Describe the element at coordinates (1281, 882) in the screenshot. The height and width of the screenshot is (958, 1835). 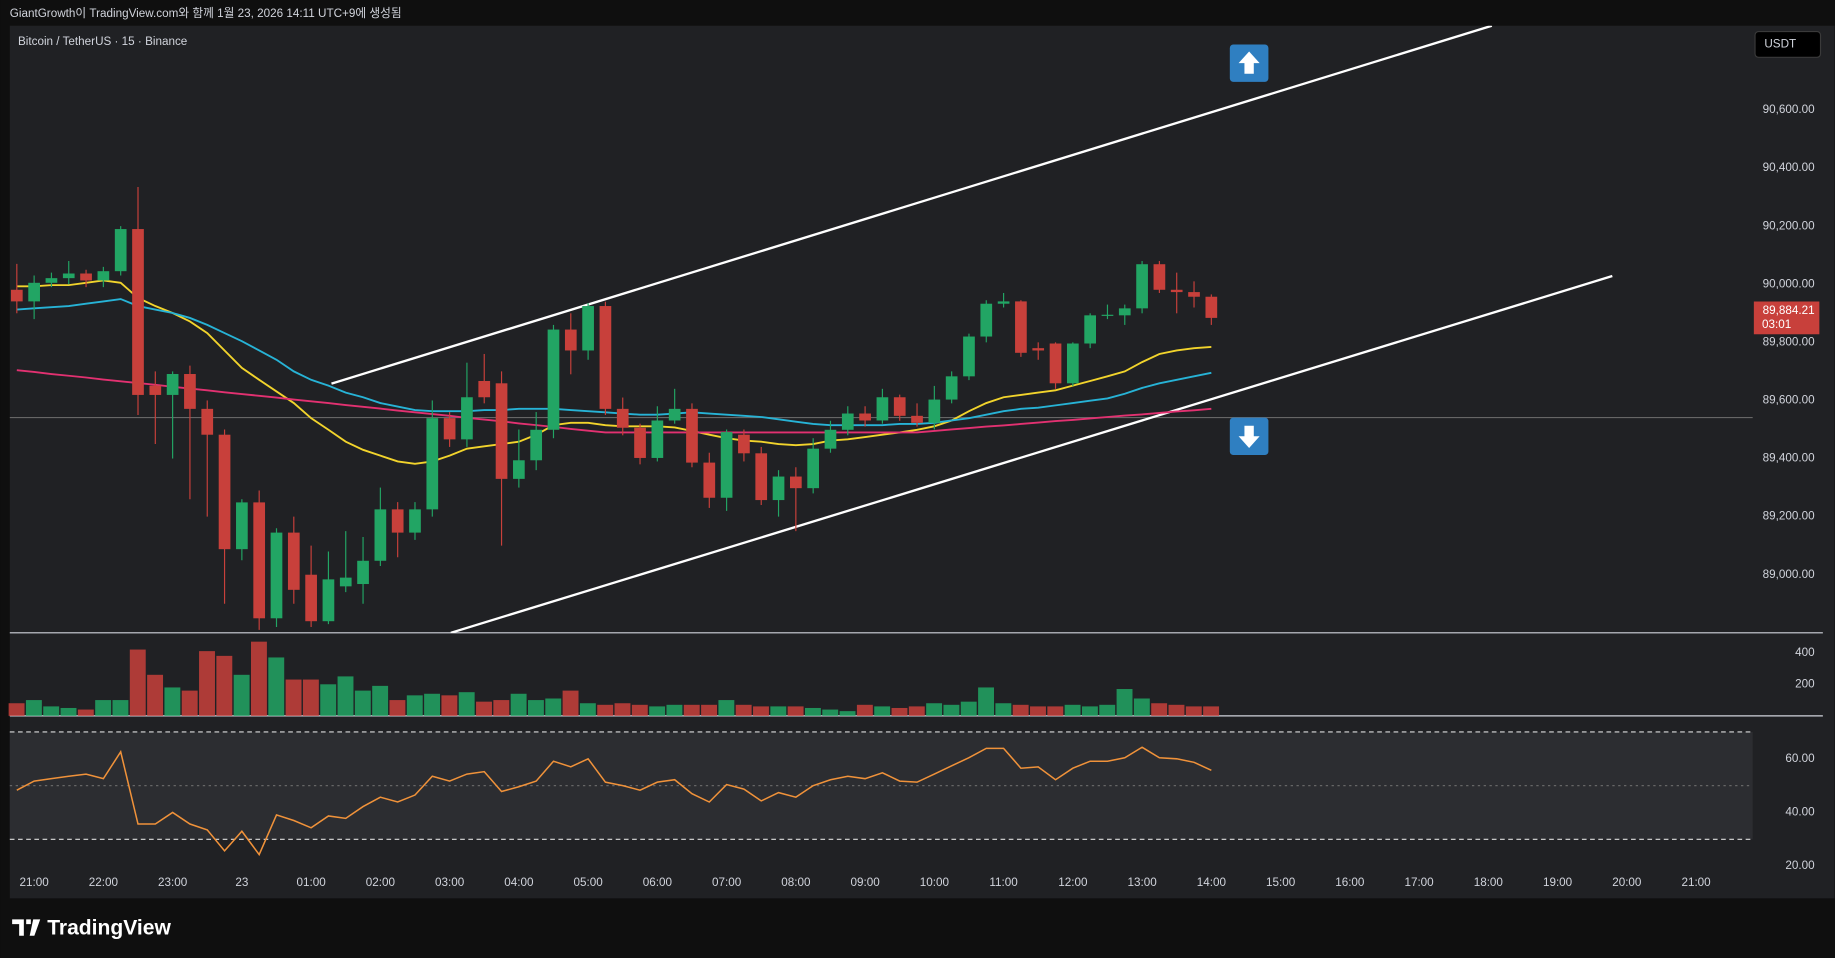
I see `x-tick-label: 15:00` at that location.